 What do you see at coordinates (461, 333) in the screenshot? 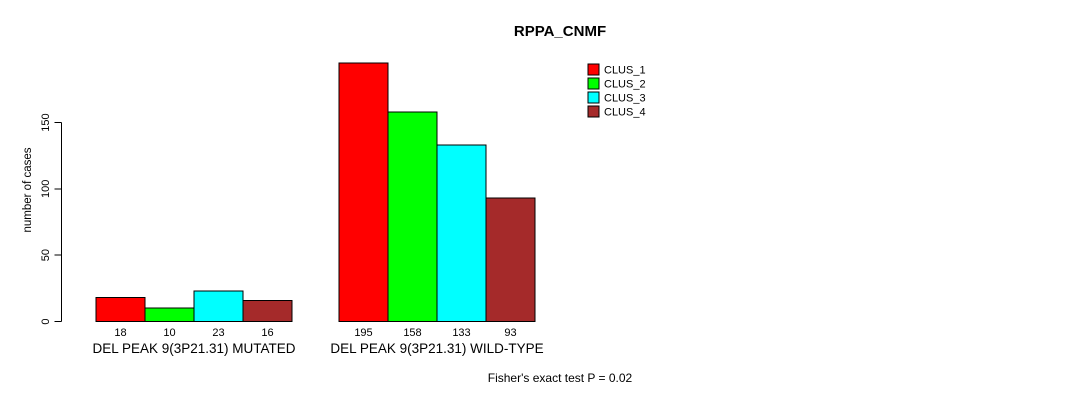
I see `bar-value-label: 133` at bounding box center [461, 333].